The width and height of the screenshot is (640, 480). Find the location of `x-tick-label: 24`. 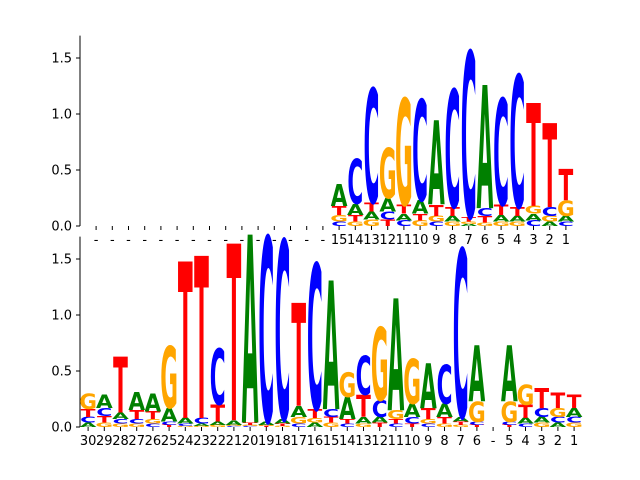

x-tick-label: 24 is located at coordinates (185, 441).